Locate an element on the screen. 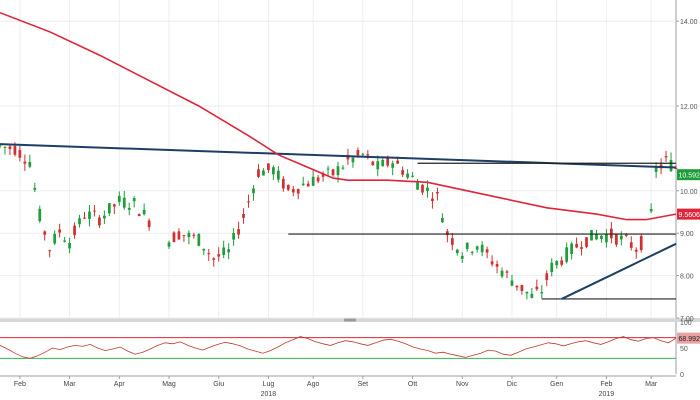  osc-y-tick-label: 50 is located at coordinates (684, 349).